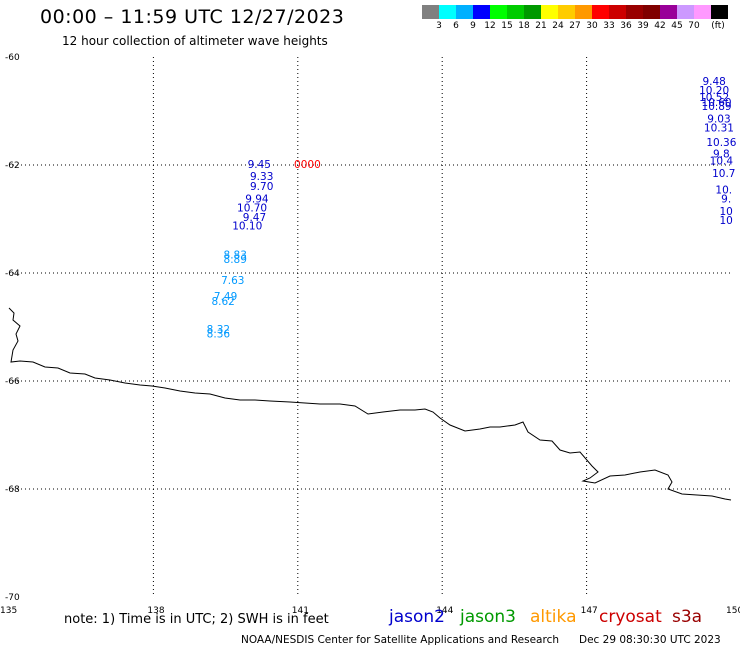 This screenshot has width=740, height=650. What do you see at coordinates (626, 26) in the screenshot?
I see `color-scale-tick-label: 36` at bounding box center [626, 26].